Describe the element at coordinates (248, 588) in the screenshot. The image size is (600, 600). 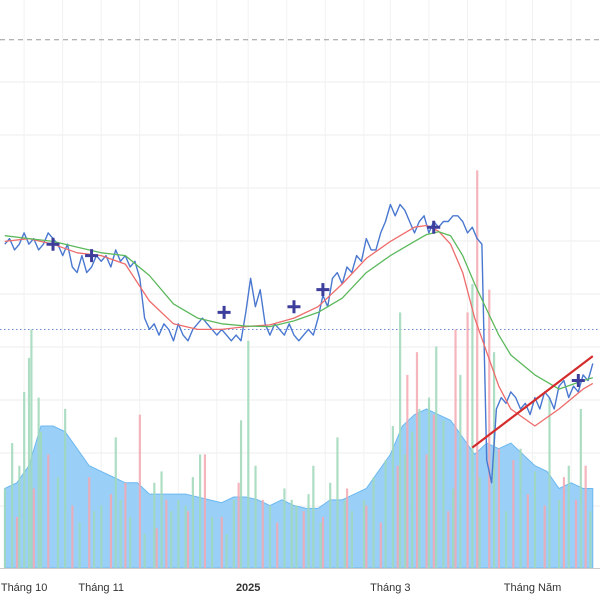
I see `x-tick-label: 2025` at that location.